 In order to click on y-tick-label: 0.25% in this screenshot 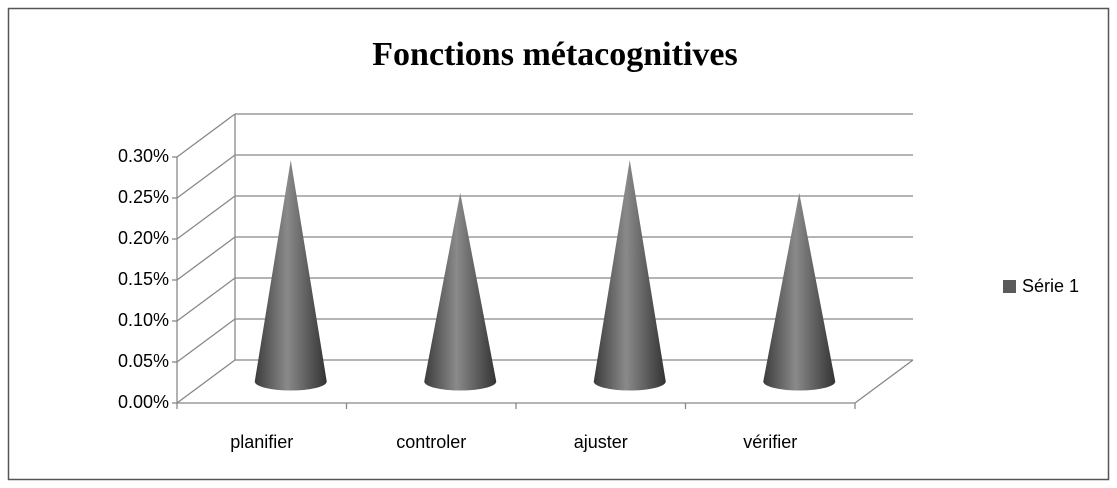, I will do `click(143, 197)`.